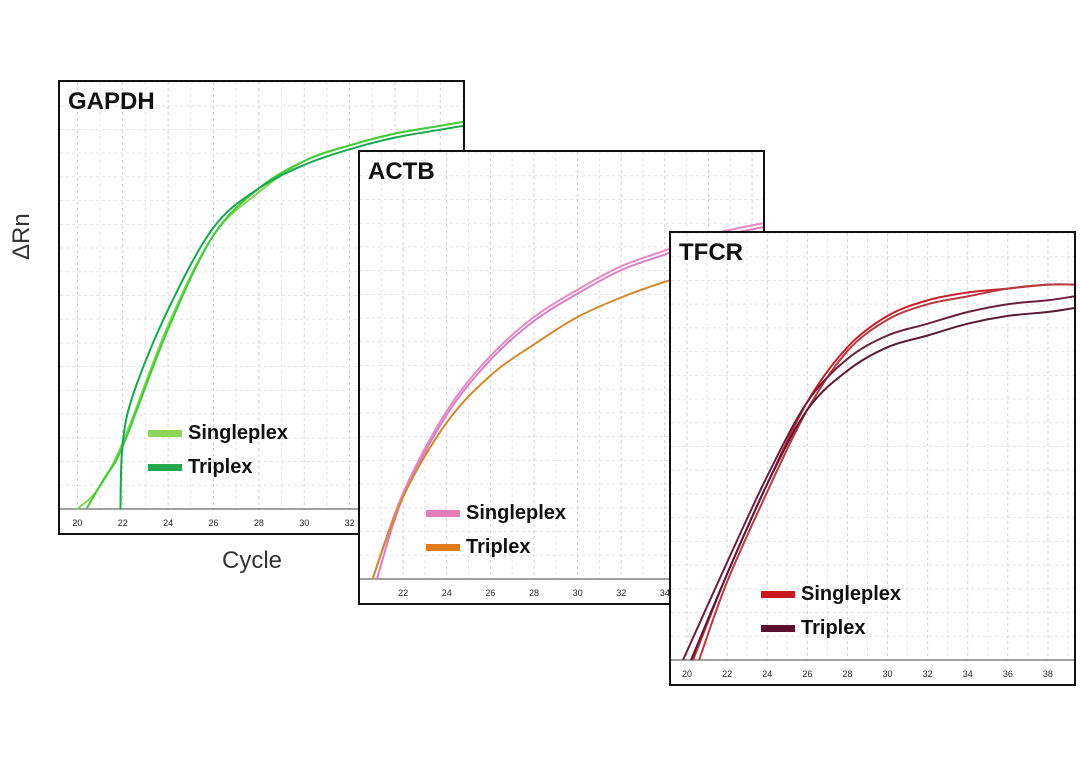  I want to click on x-tick-label: 38, so click(1048, 674).